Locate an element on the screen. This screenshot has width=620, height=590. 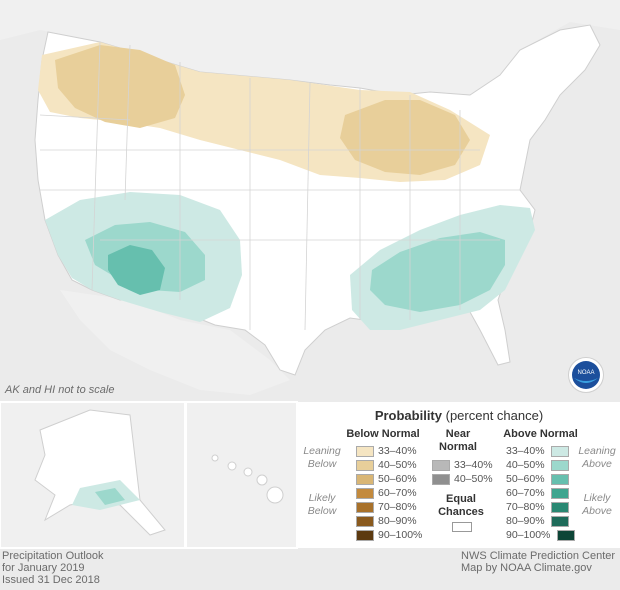
above-40-50-area-southeast is located at coordinates (437, 272).